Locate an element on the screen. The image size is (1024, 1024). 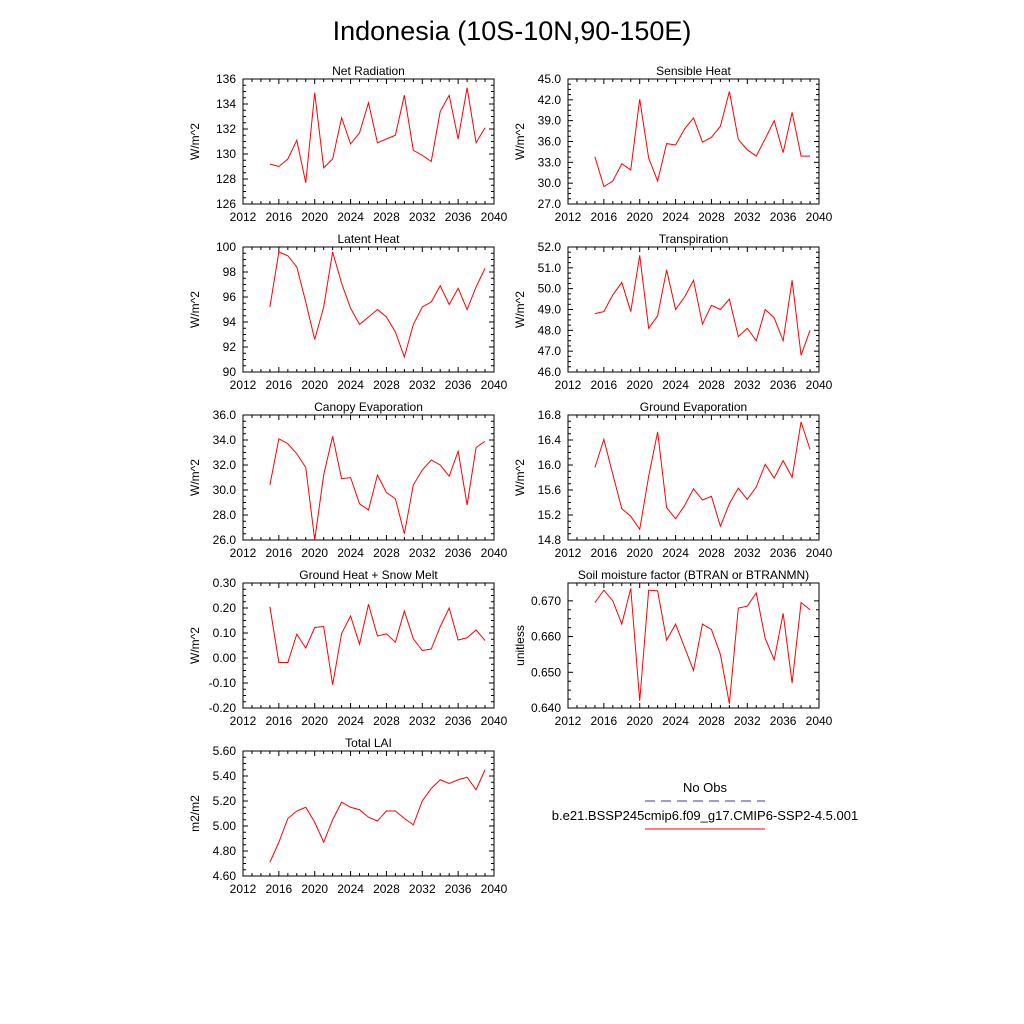
y-tick-label: 46.0 is located at coordinates (550, 372).